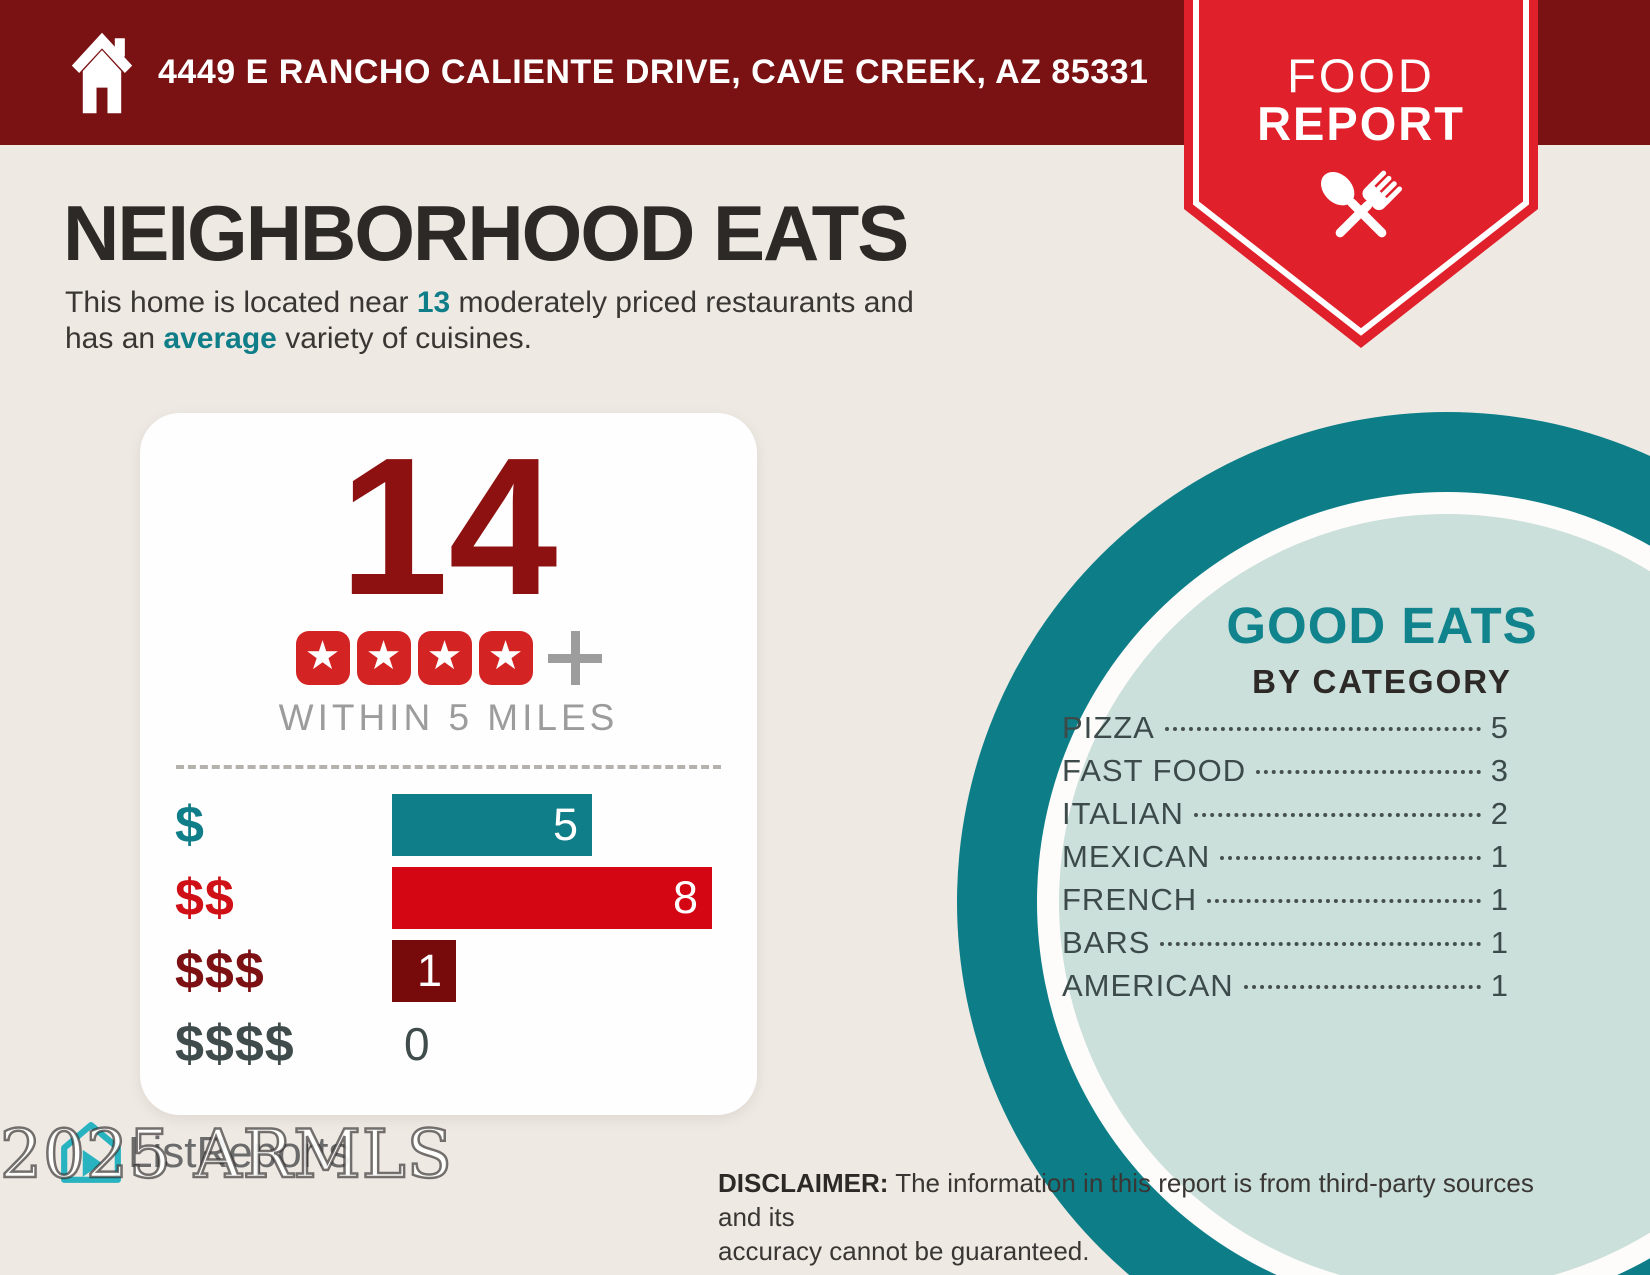  What do you see at coordinates (685, 897) in the screenshot?
I see `price-bar-value: 8` at bounding box center [685, 897].